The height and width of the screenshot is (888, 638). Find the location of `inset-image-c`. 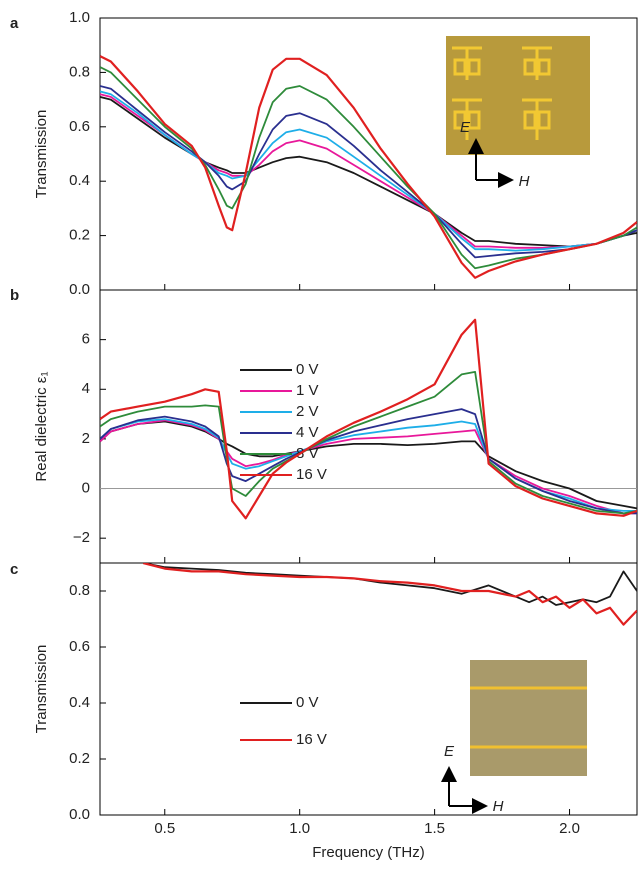

inset-image-c is located at coordinates (528, 718).